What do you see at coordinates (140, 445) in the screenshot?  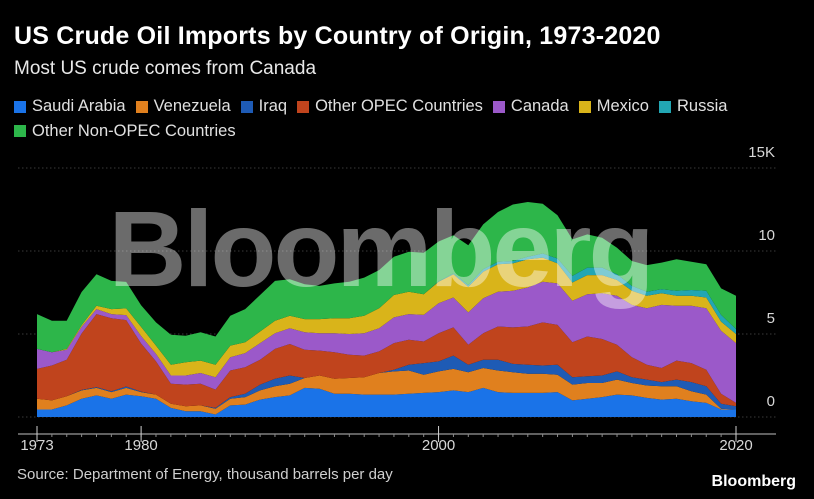 I see `x-tick-label: 1980` at bounding box center [140, 445].